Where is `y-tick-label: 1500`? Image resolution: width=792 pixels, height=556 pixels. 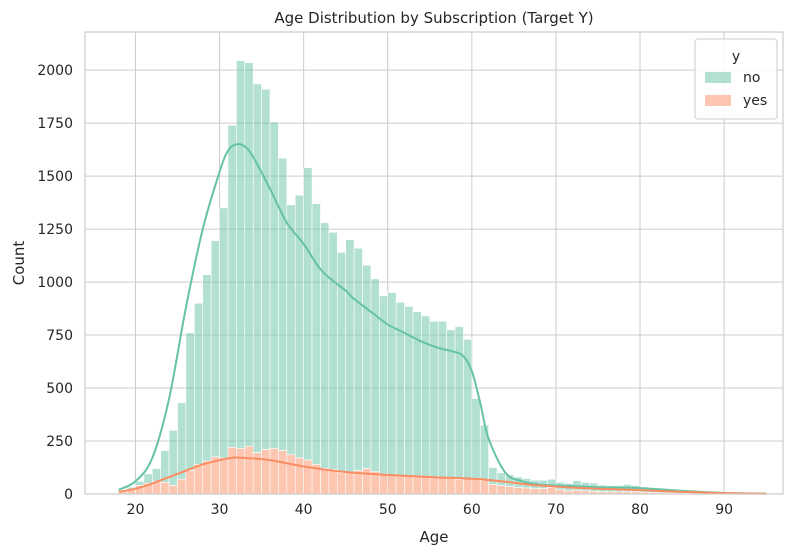 y-tick-label: 1500 is located at coordinates (55, 177).